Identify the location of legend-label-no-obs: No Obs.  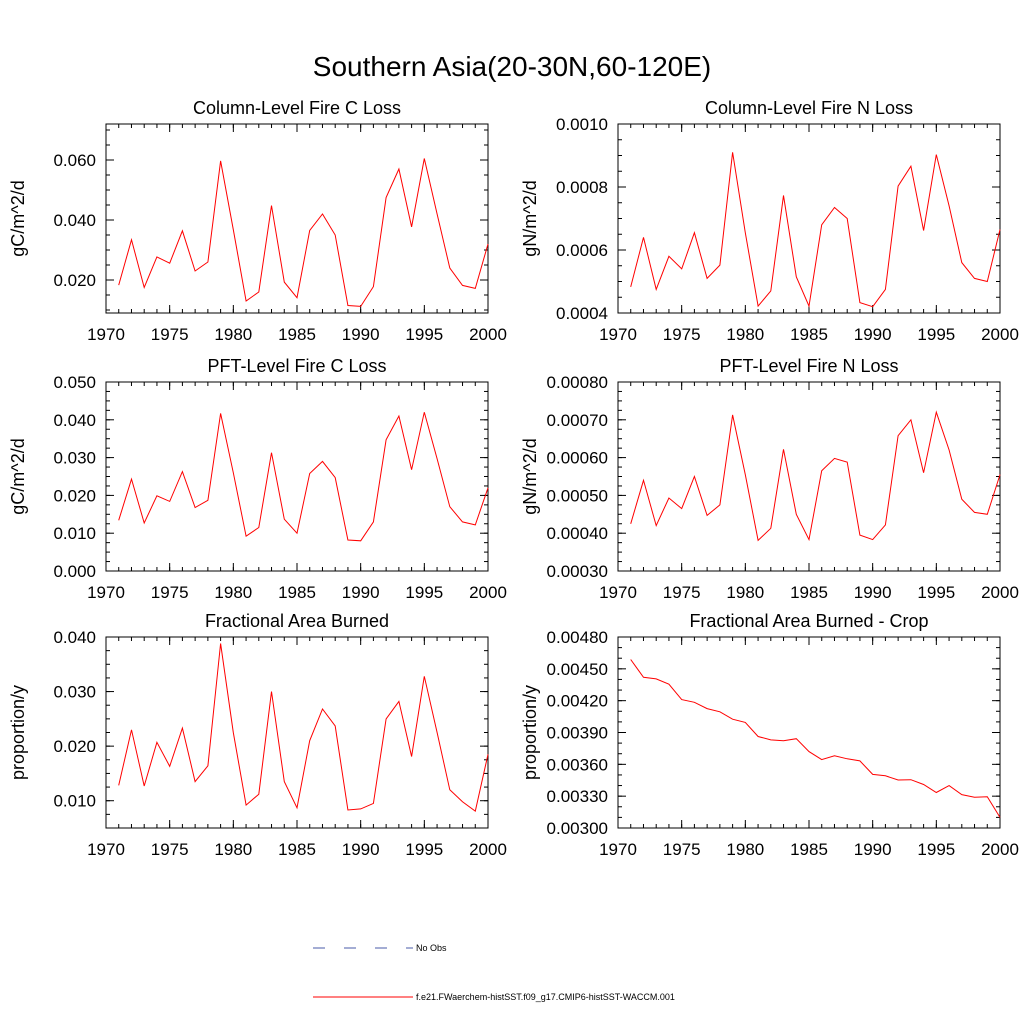
(431, 948).